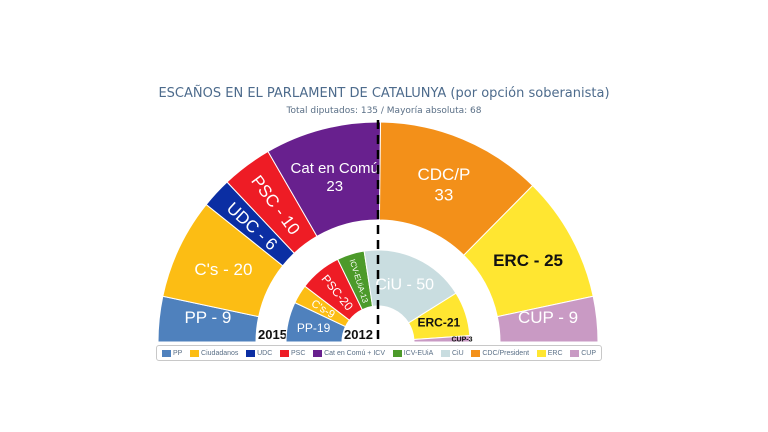 The image size is (768, 432). I want to click on legend-label: CUP, so click(588, 353).